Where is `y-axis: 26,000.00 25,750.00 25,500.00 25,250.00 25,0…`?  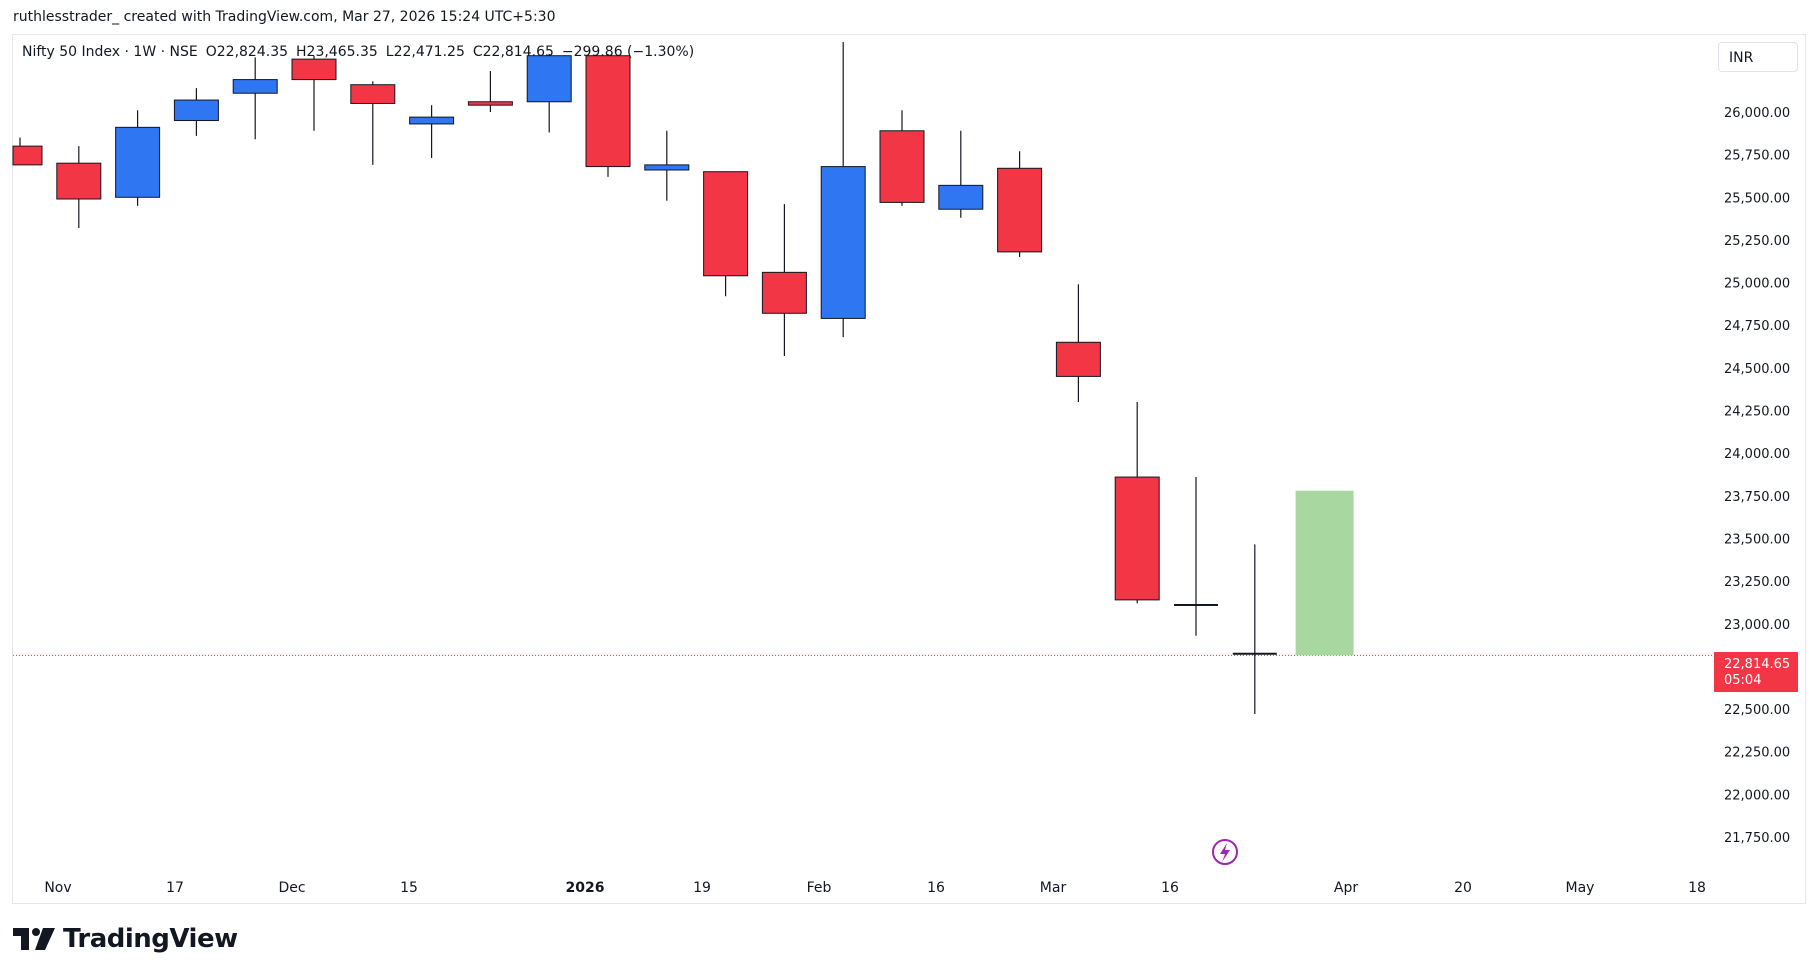 y-axis: 26,000.00 25,750.00 25,500.00 25,250.00 25,0… is located at coordinates (1757, 476).